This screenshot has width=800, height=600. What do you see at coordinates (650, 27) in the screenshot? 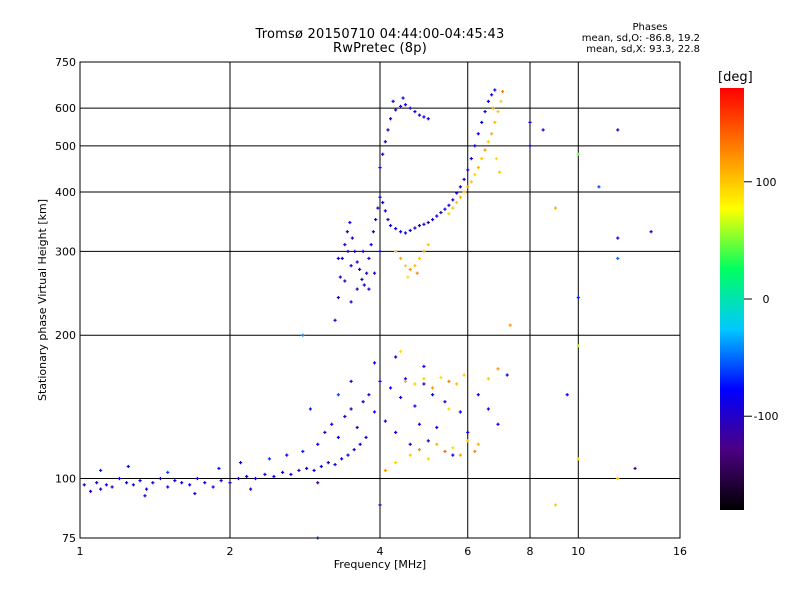
I see `phase-stats-header: Phases` at bounding box center [650, 27].